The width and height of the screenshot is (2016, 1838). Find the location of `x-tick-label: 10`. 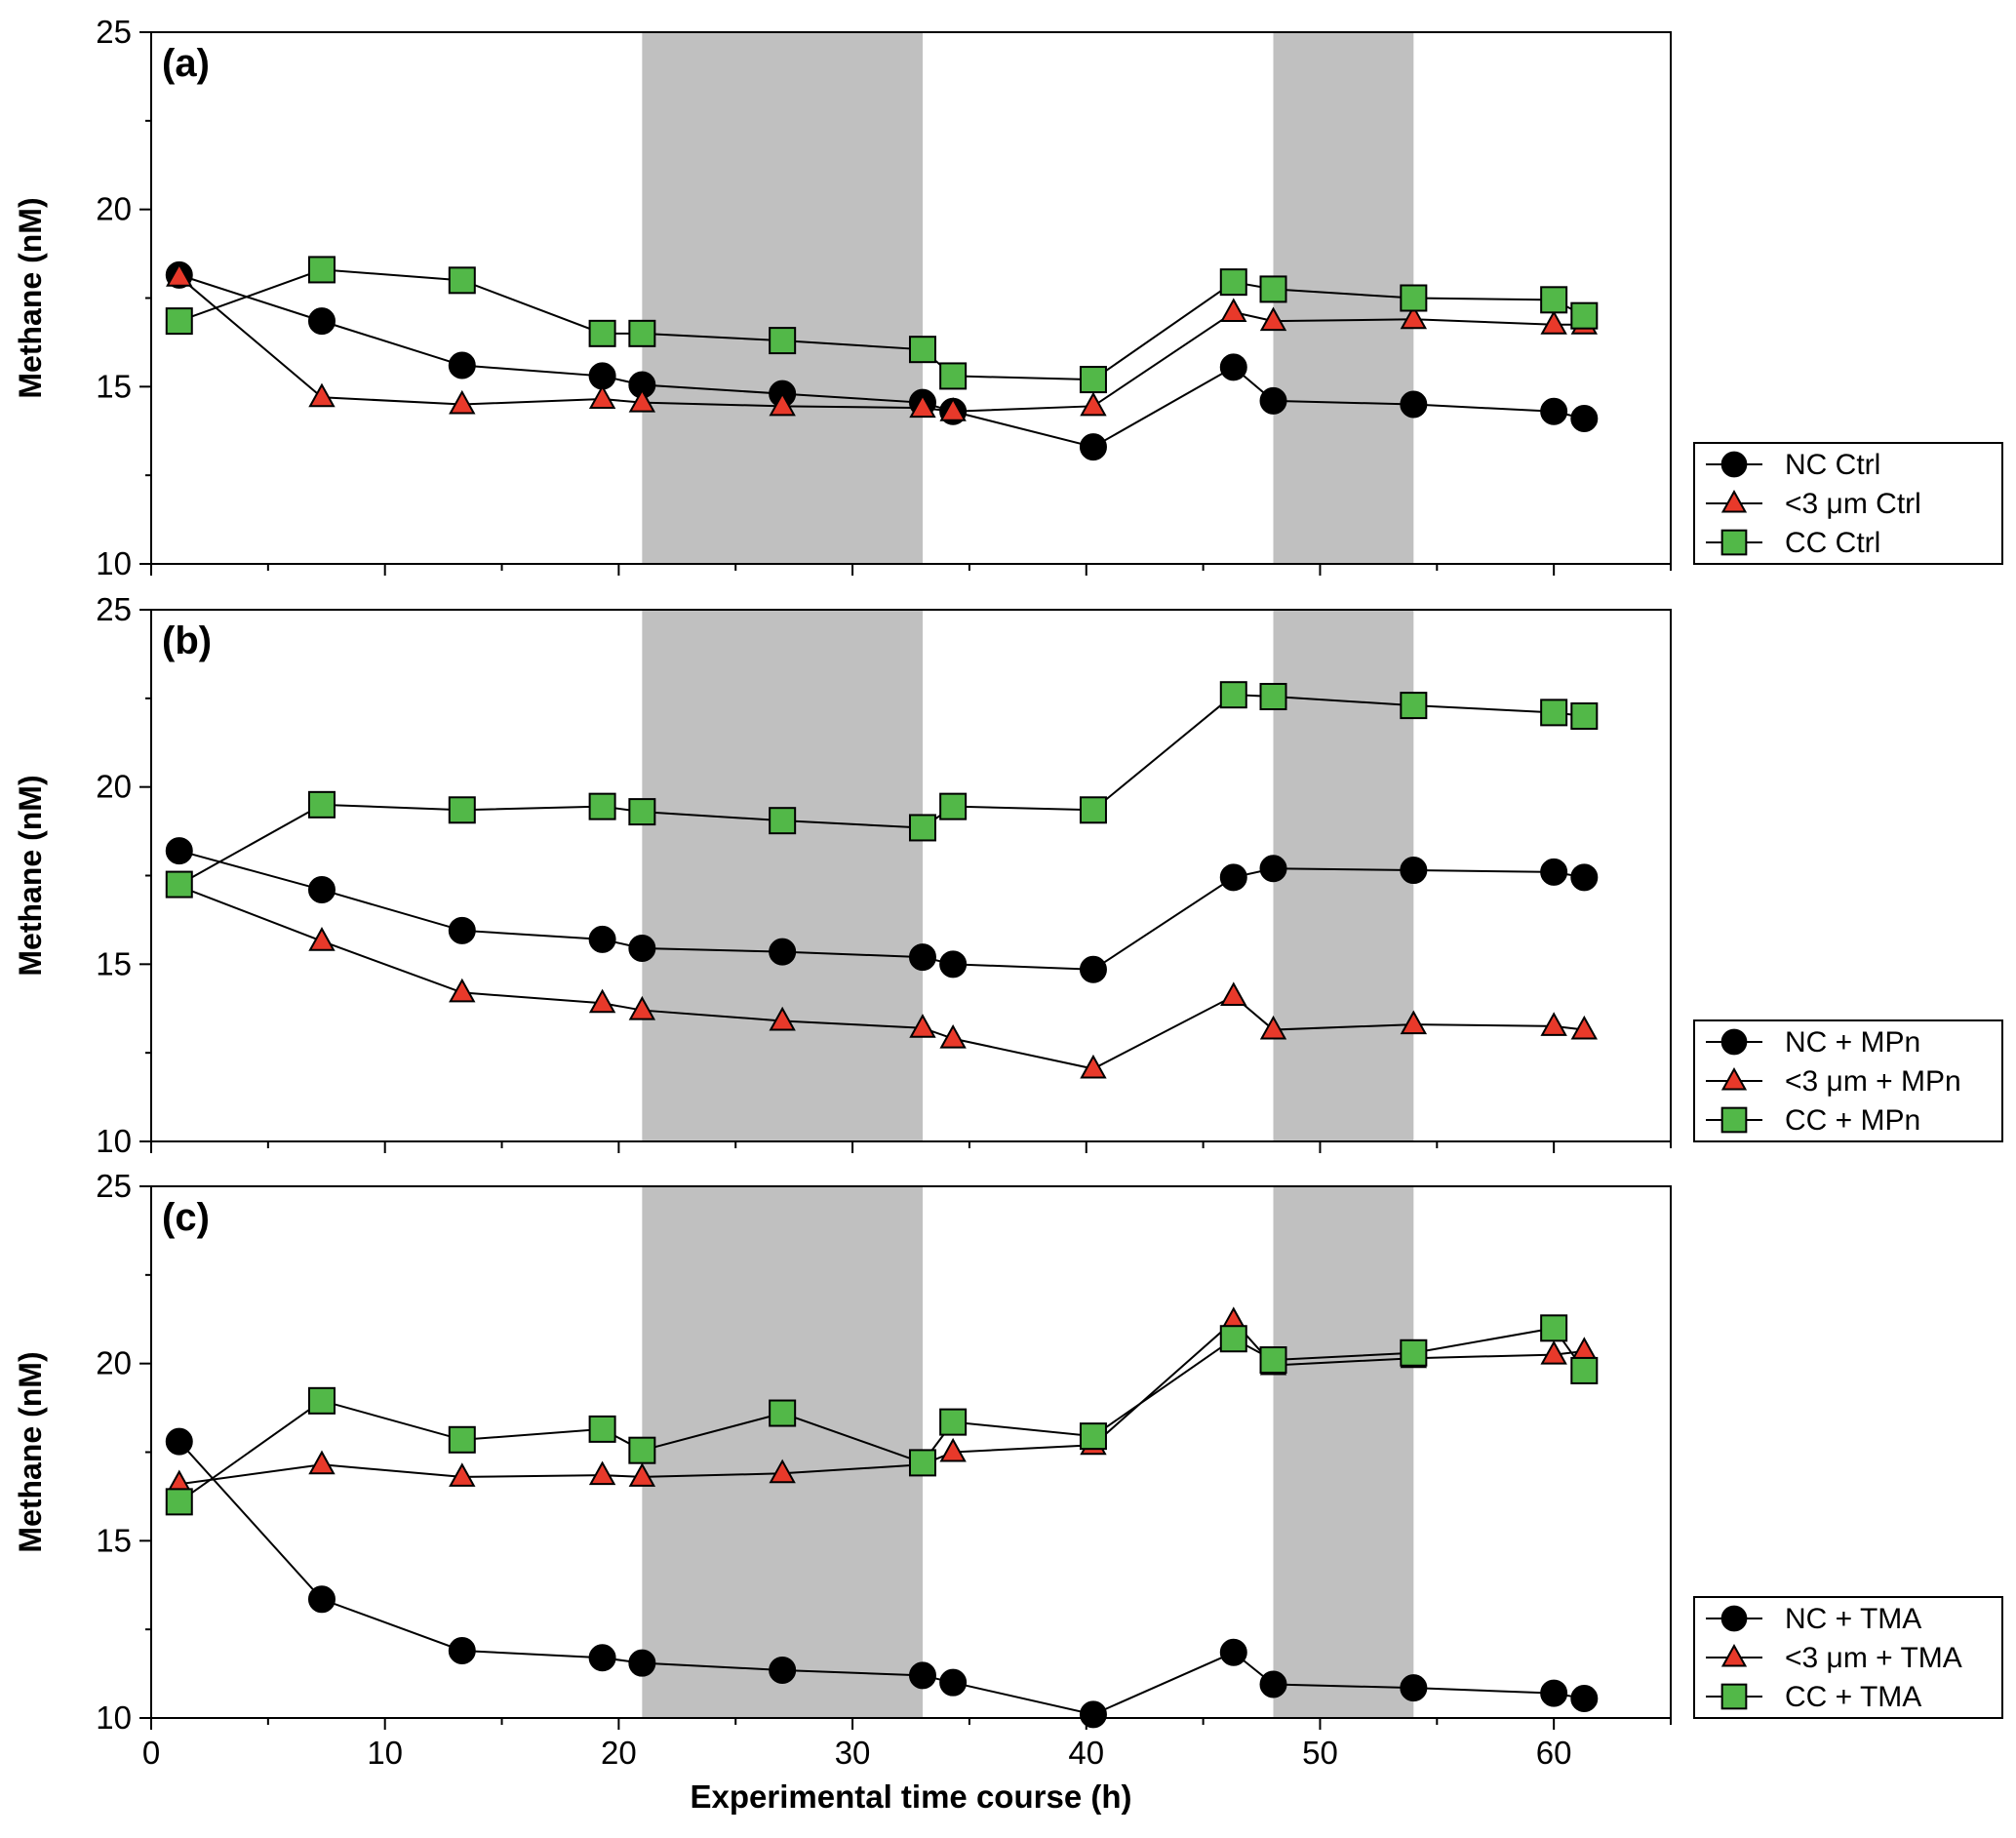

x-tick-label: 10 is located at coordinates (385, 1753).